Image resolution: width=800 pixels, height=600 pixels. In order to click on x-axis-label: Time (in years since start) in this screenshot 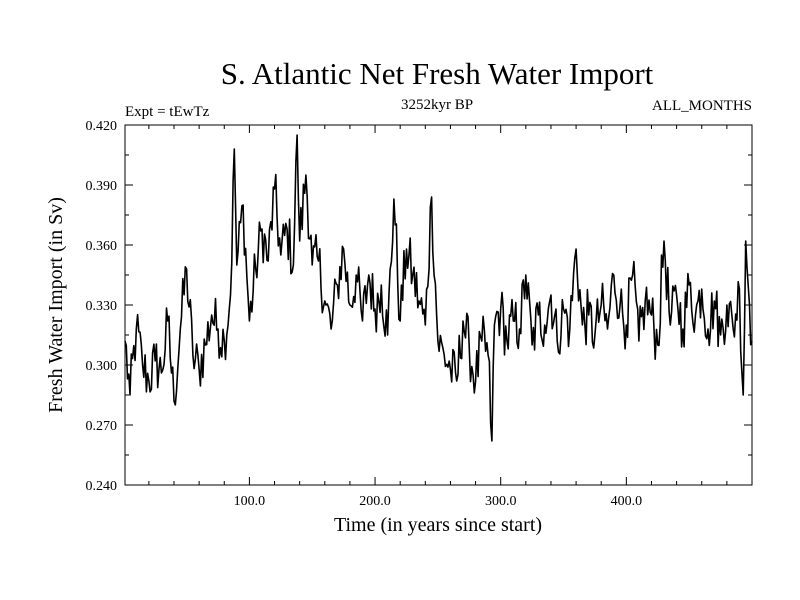, I will do `click(438, 525)`.